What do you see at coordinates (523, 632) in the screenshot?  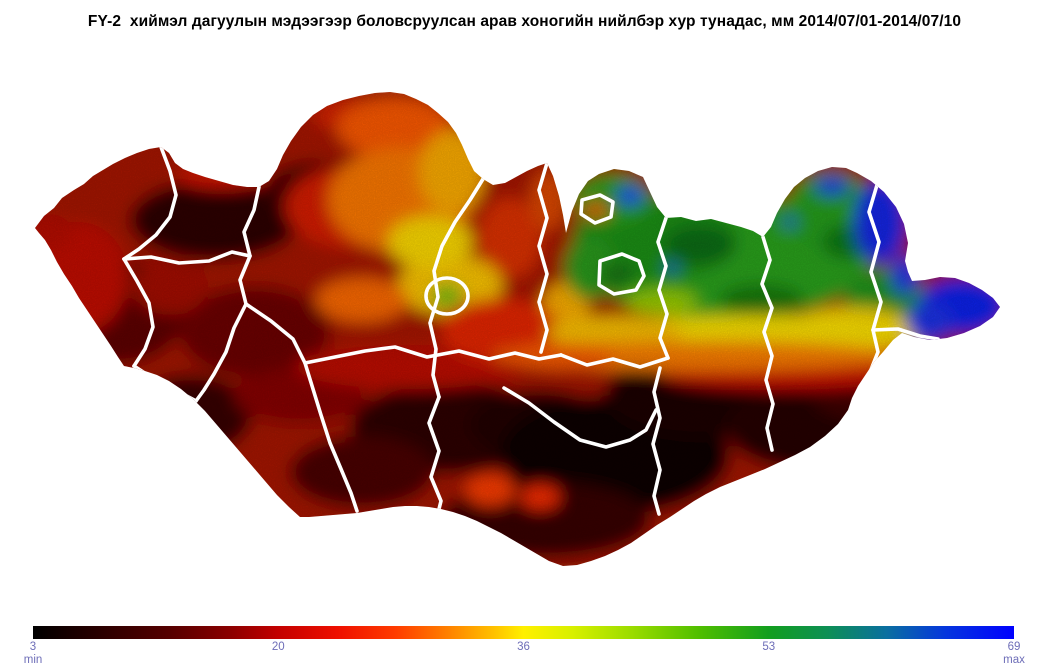 I see `legend-colorbar` at bounding box center [523, 632].